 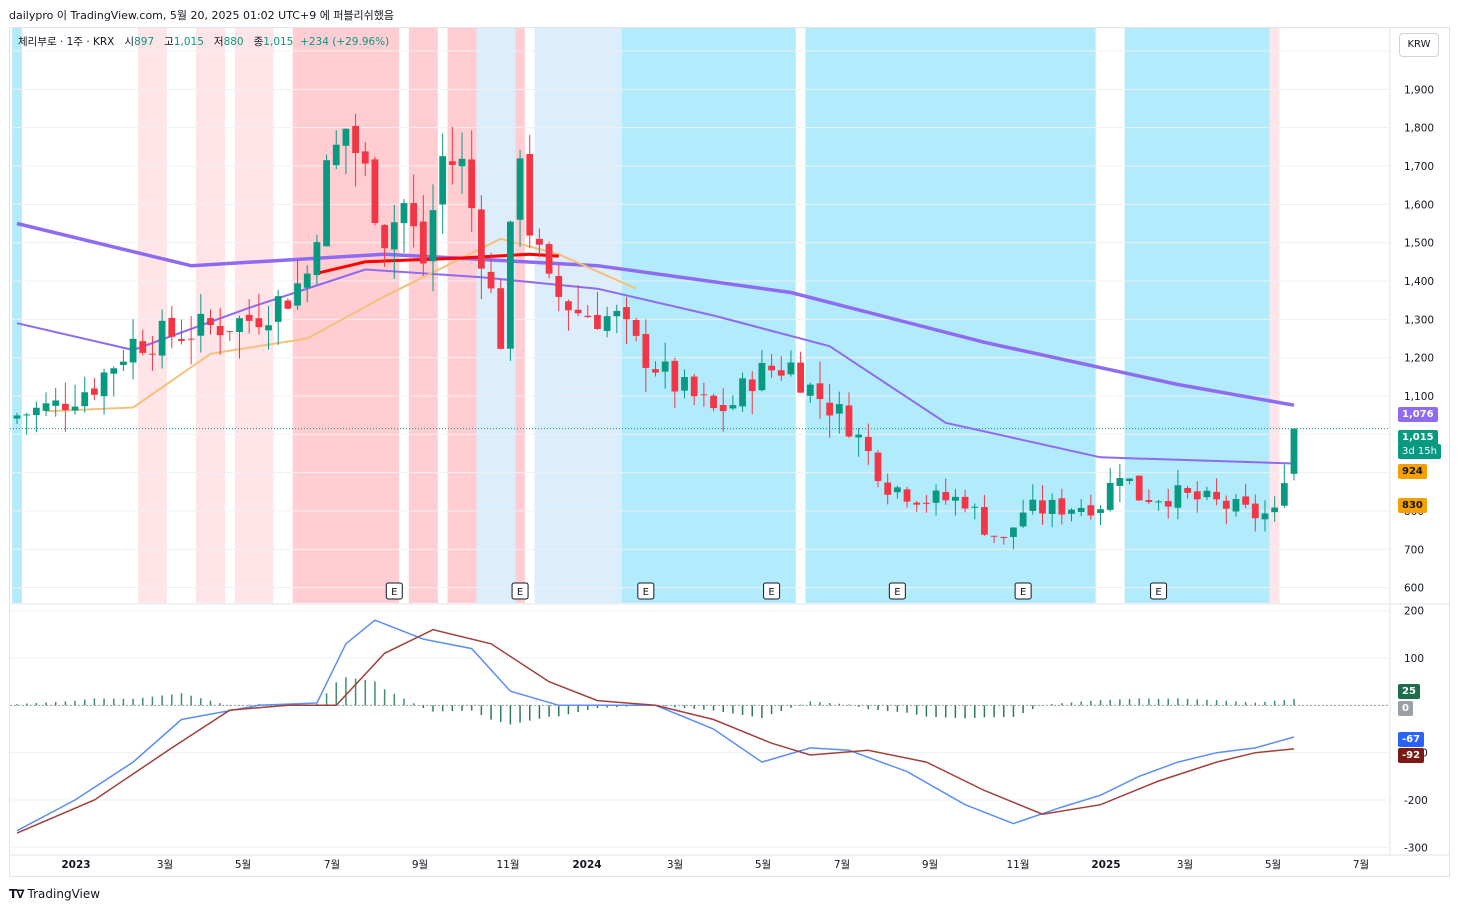 I want to click on macd-histogram-label: 25, so click(x=1409, y=691).